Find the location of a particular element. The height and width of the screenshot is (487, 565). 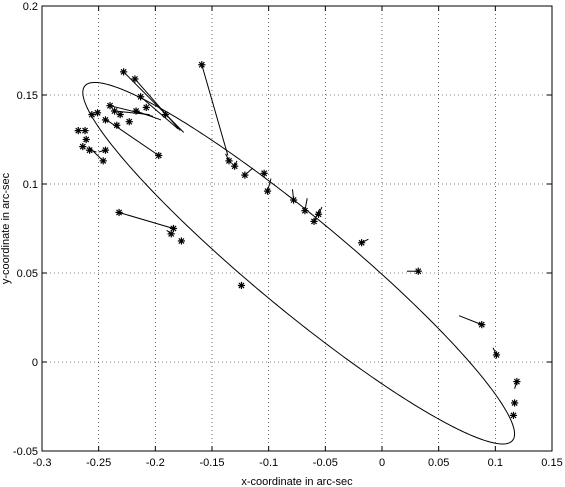

x-tick-label: -0.25 is located at coordinates (98, 463).